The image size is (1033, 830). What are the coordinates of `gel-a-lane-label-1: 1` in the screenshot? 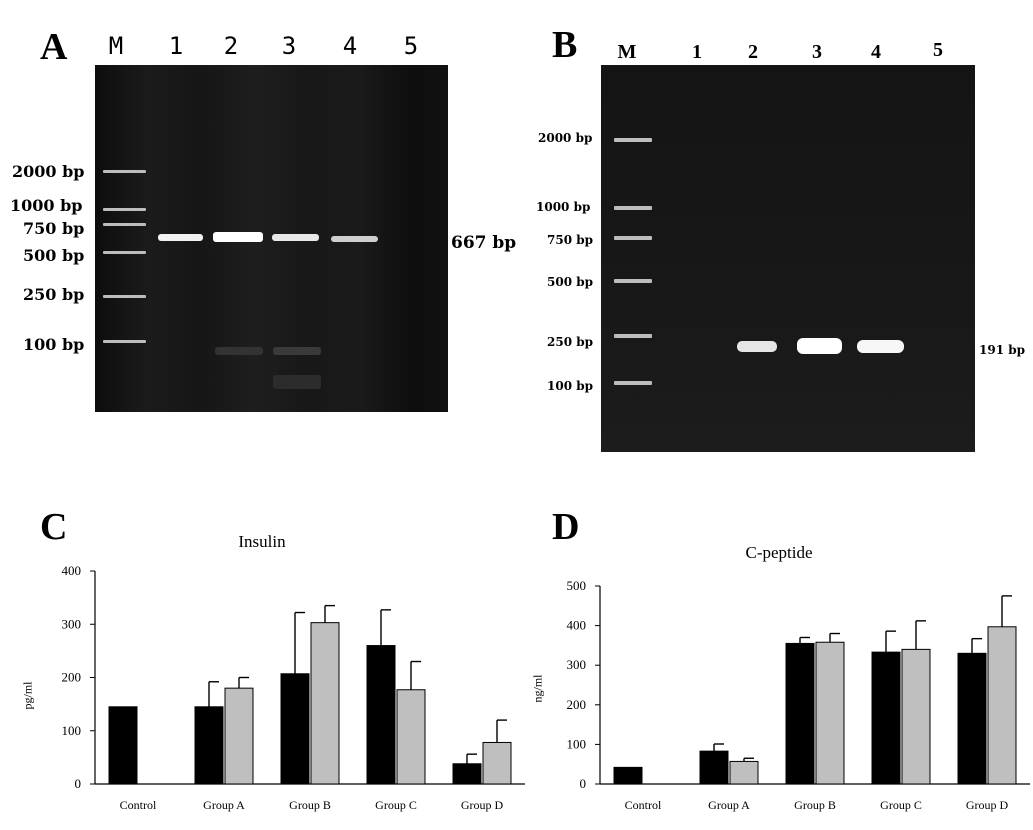 It's located at (176, 46).